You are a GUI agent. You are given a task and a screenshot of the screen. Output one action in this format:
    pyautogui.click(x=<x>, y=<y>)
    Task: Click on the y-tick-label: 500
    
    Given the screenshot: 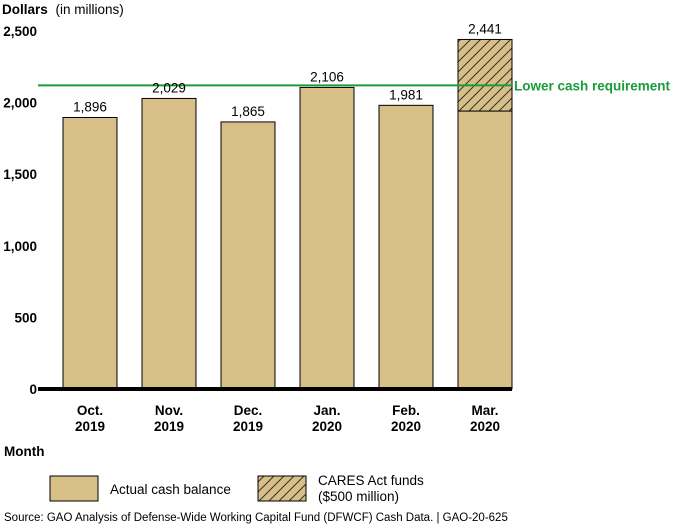 What is the action you would take?
    pyautogui.click(x=25, y=317)
    